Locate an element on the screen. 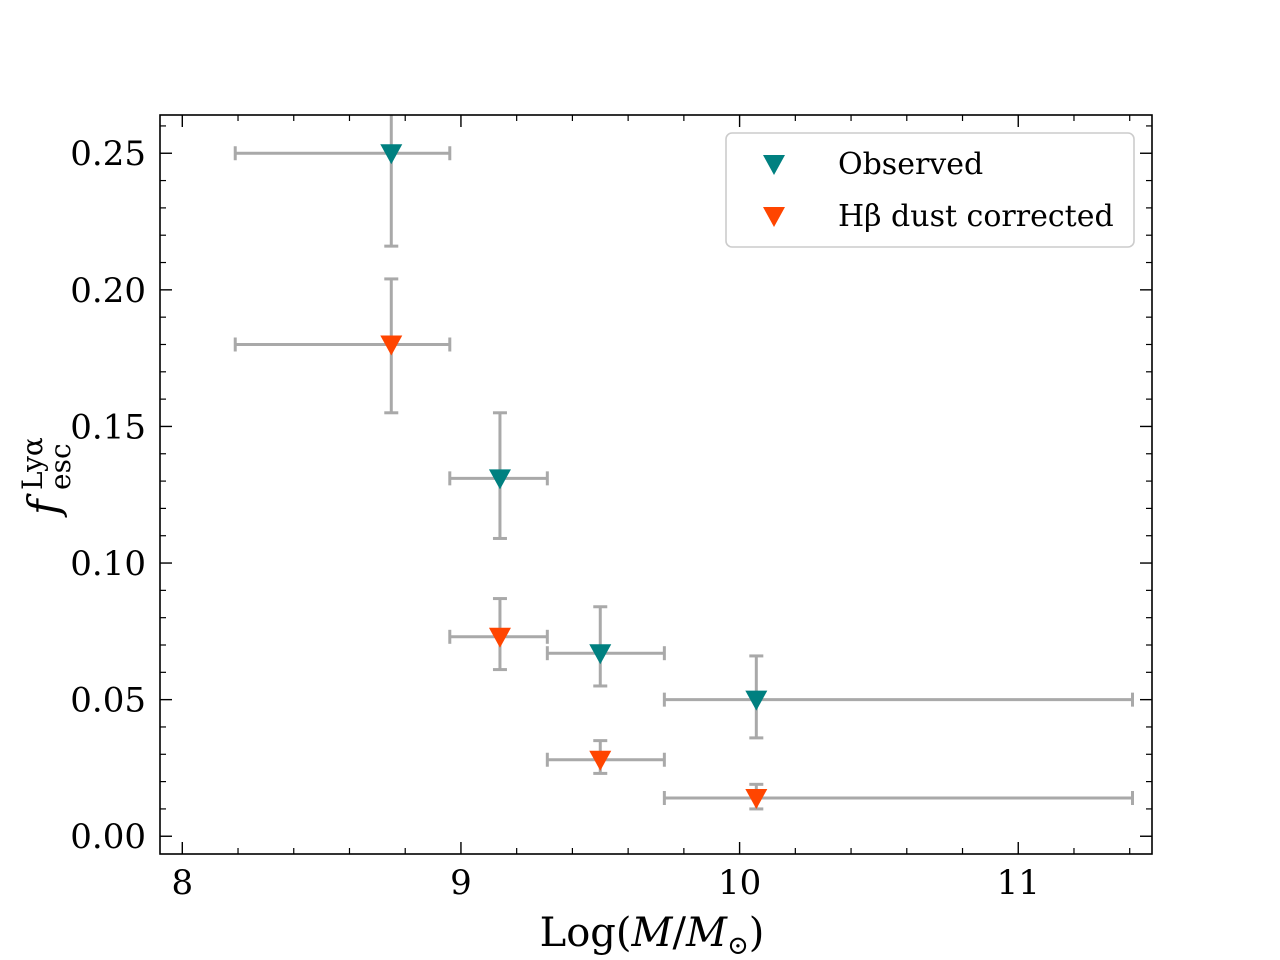 The height and width of the screenshot is (960, 1280). y-tick-label: 0.05 is located at coordinates (108, 701).